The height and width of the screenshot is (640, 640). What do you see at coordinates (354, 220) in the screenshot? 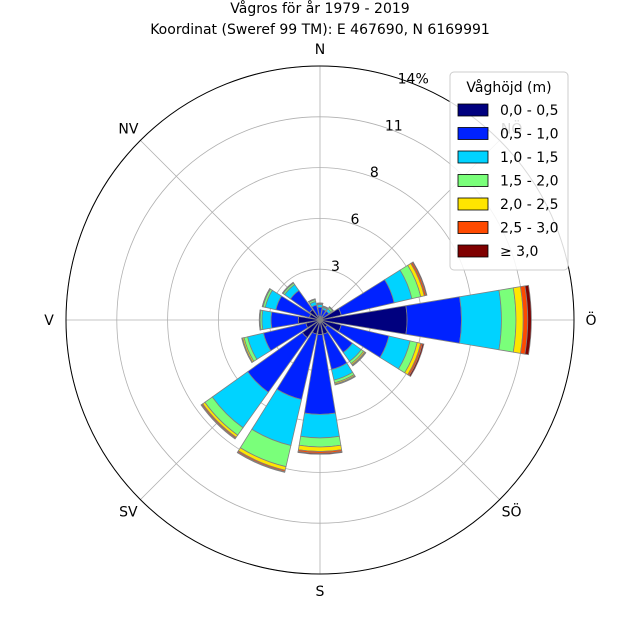
I see `radial-tick-label-1: 6` at bounding box center [354, 220].